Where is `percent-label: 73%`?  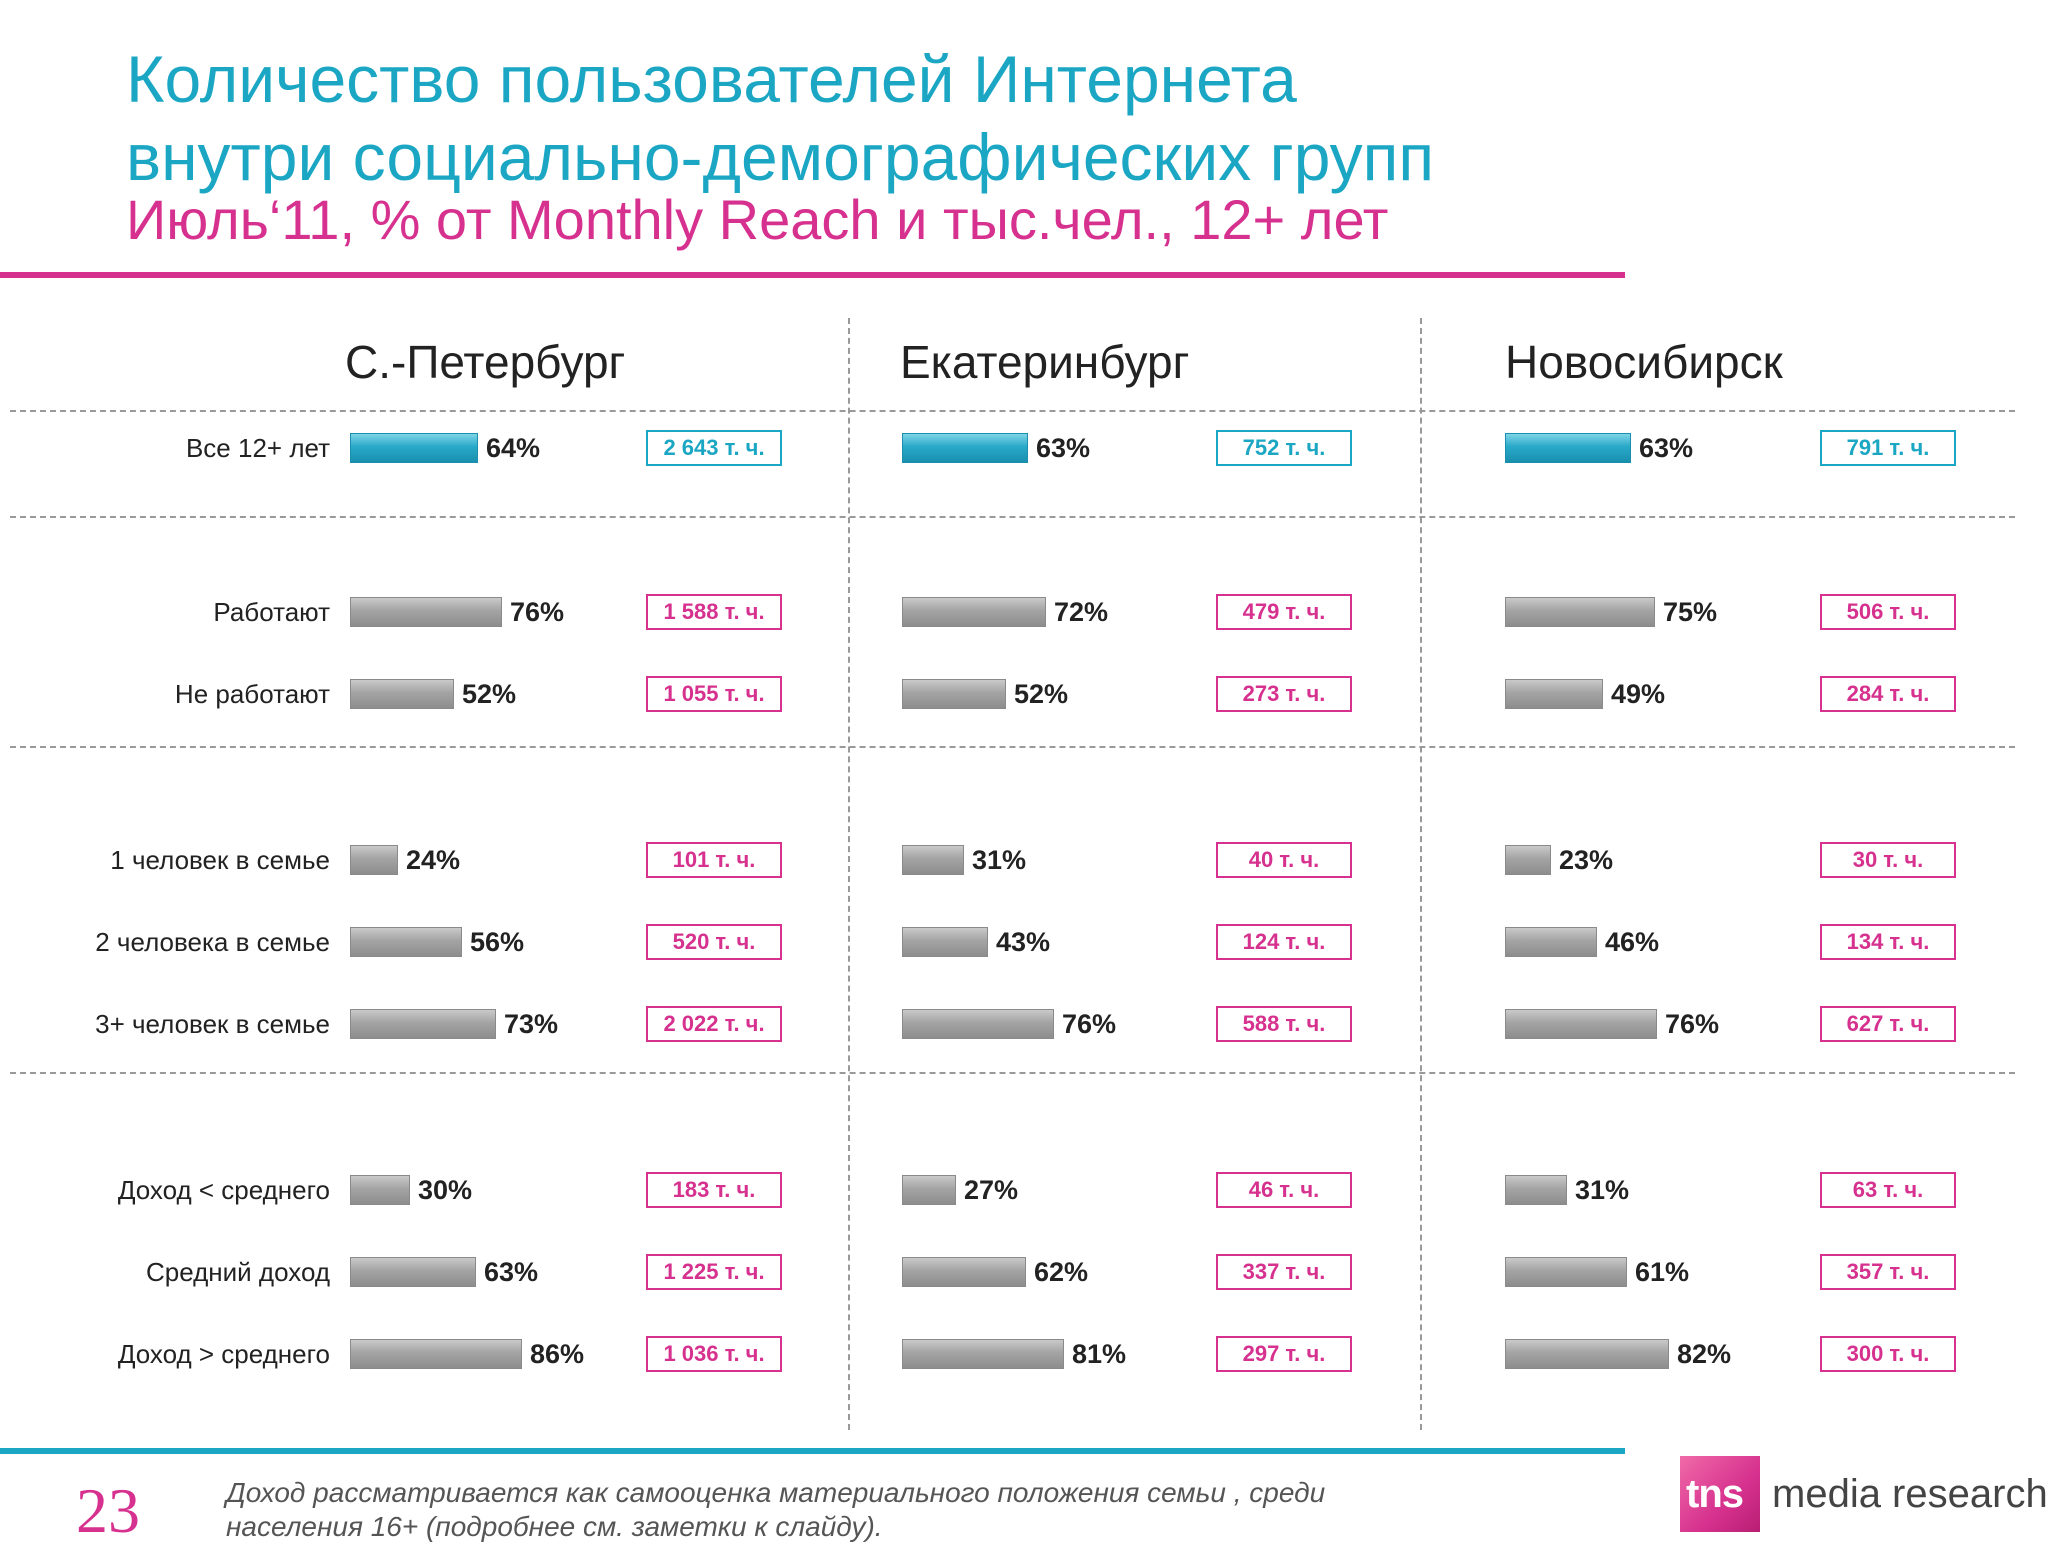
percent-label: 73% is located at coordinates (531, 1024).